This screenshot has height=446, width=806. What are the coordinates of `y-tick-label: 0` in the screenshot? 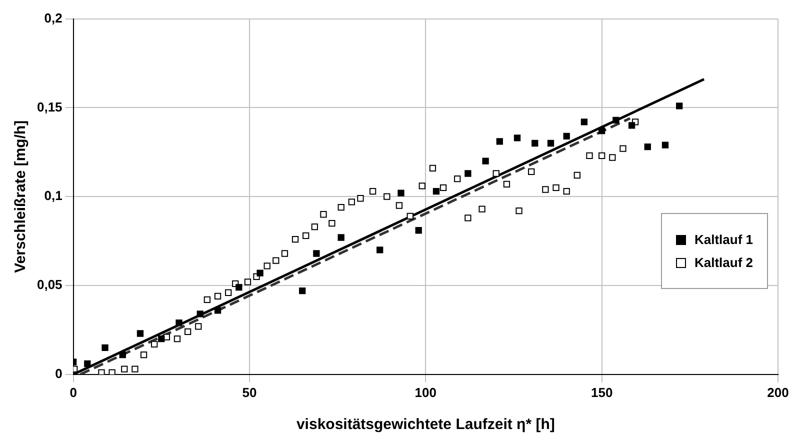 It's located at (58, 373).